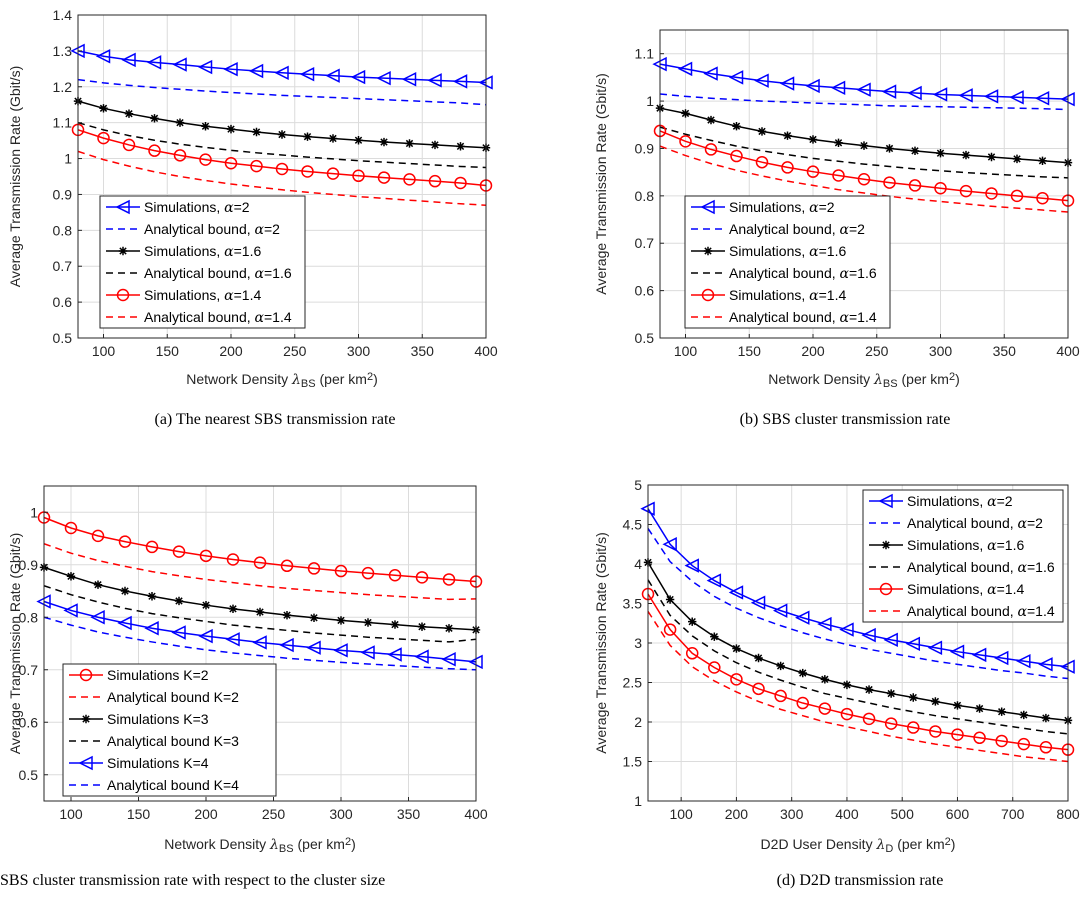  Describe the element at coordinates (858, 846) in the screenshot. I see `chart-d-xlabel: D2D User Density λD (per km2)` at that location.